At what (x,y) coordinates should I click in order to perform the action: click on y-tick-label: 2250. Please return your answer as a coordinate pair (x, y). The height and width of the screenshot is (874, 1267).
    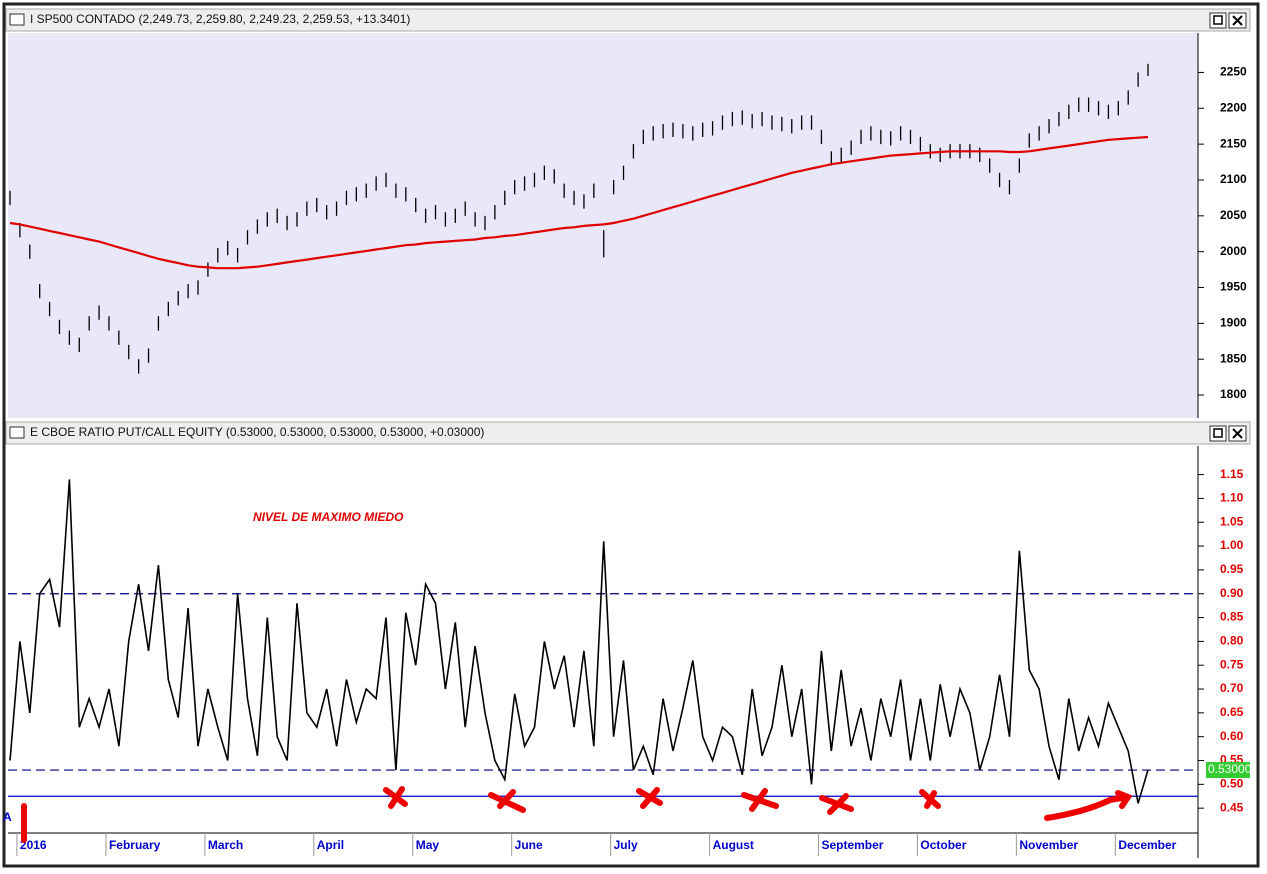
    Looking at the image, I should click on (1233, 72).